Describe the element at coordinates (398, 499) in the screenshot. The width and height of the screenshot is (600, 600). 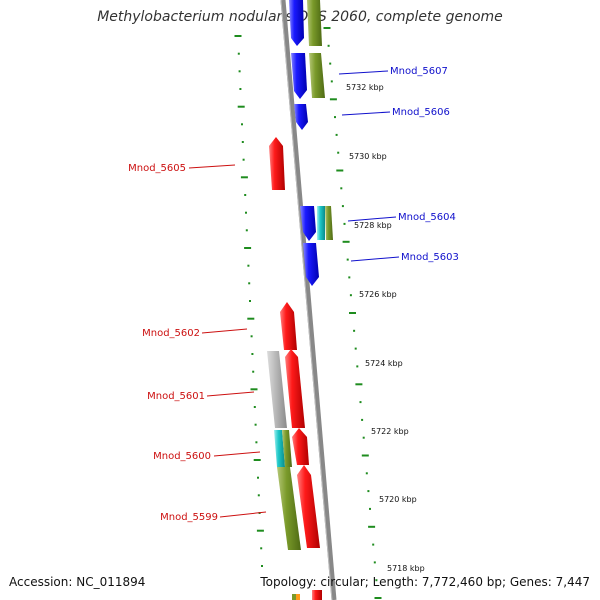
I see `scale-label: 5720 kbp` at that location.